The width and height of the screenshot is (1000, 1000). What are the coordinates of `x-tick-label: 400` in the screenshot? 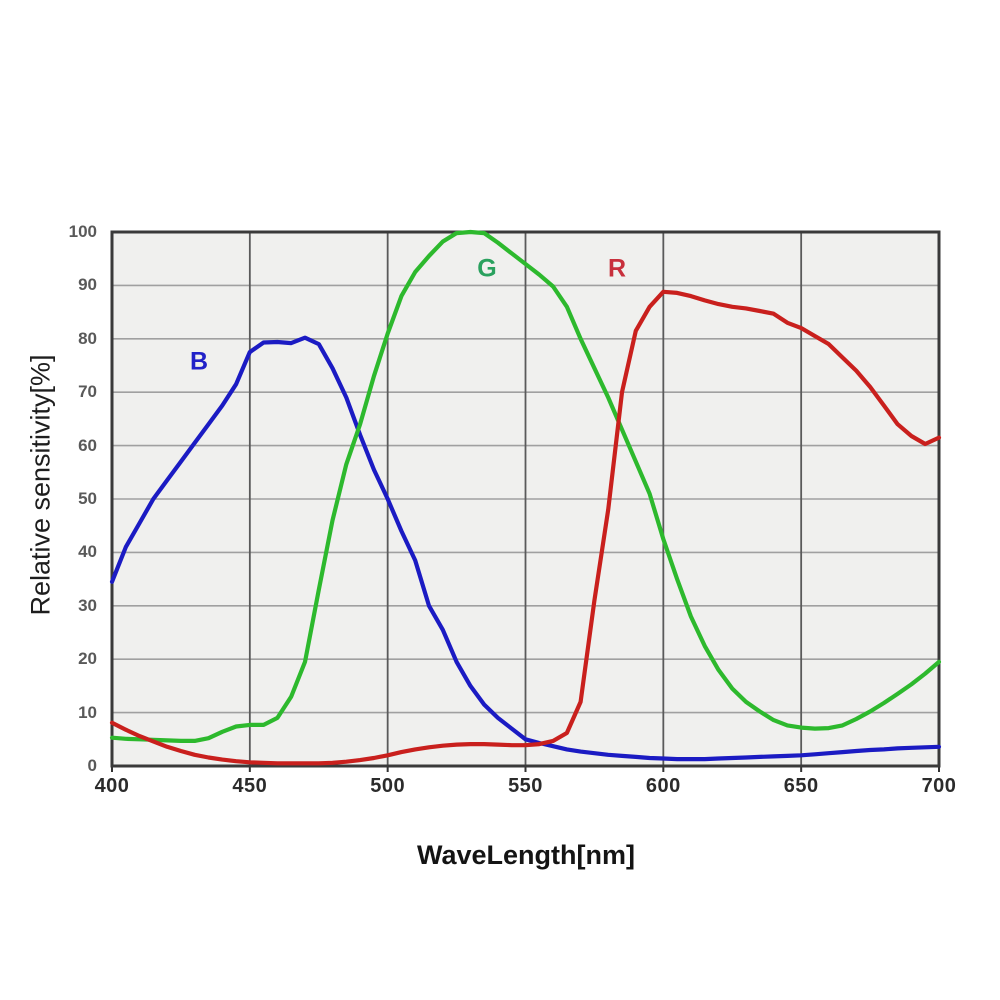 It's located at (112, 786).